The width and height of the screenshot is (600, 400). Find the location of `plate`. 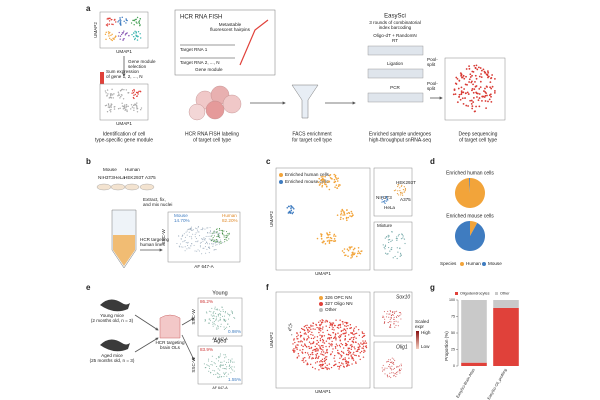

plate is located at coordinates (395, 73).